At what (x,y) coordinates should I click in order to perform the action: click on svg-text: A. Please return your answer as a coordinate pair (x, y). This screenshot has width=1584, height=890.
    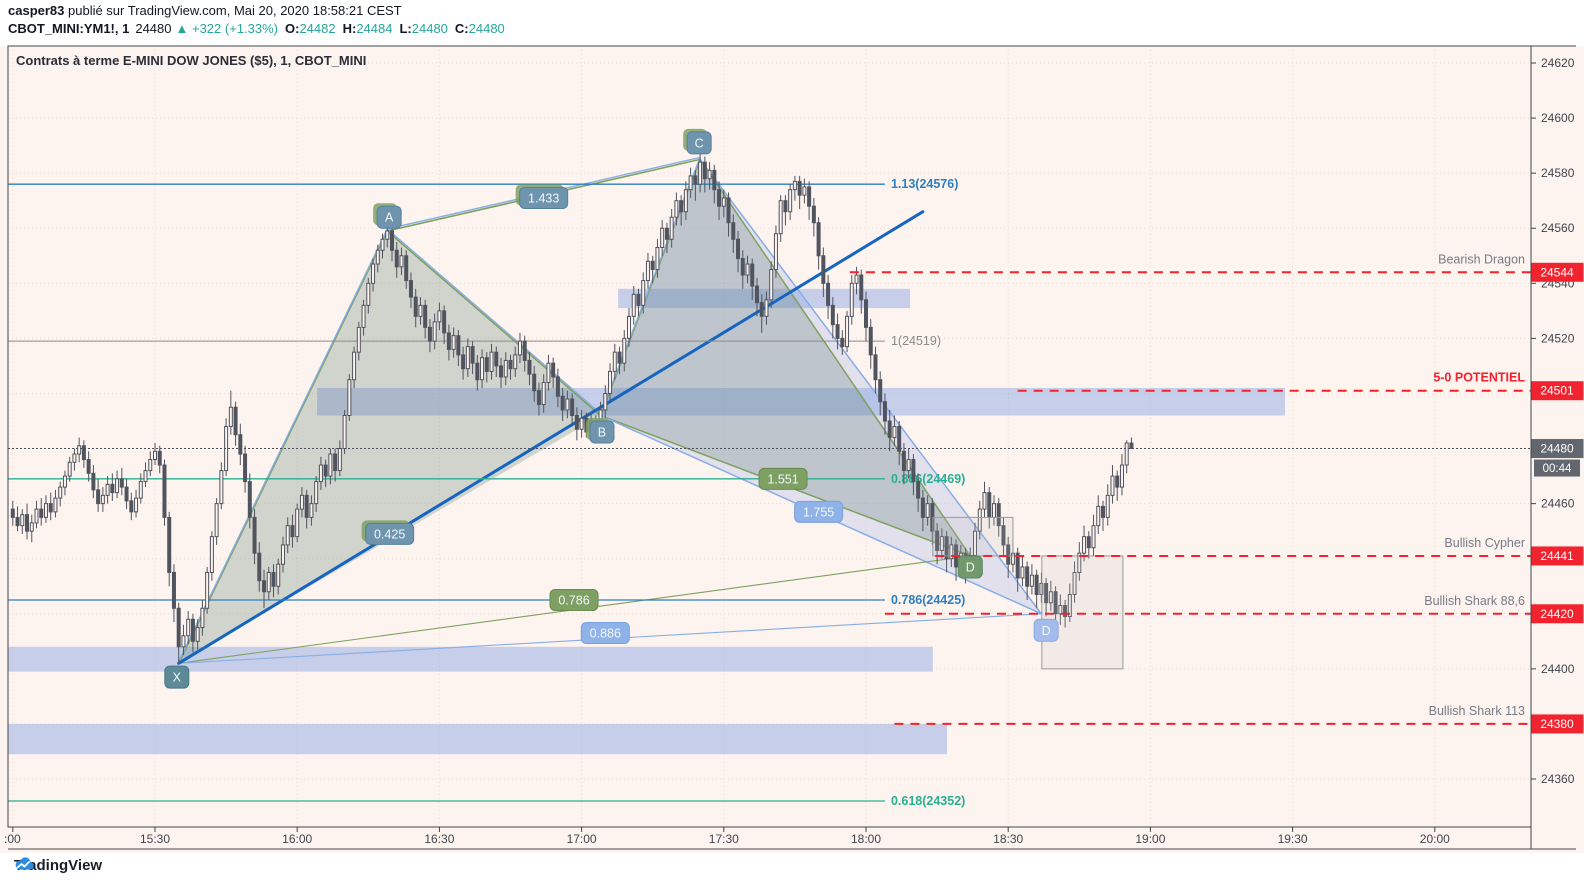
    Looking at the image, I should click on (389, 218).